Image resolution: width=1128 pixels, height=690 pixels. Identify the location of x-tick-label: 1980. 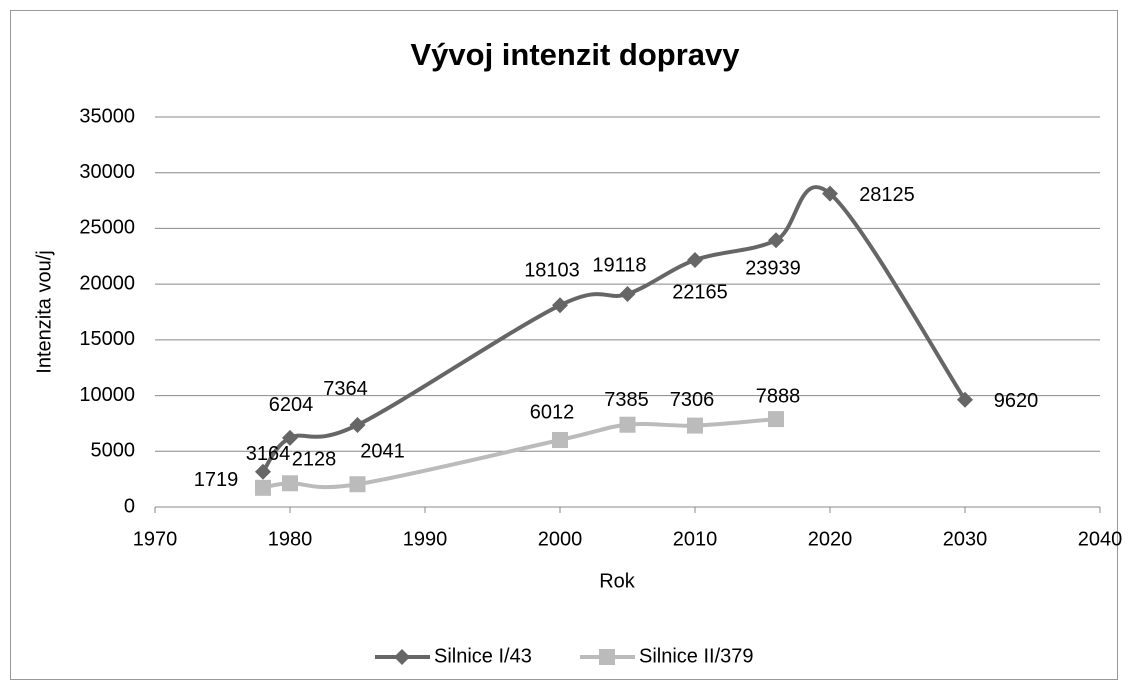
(290, 539).